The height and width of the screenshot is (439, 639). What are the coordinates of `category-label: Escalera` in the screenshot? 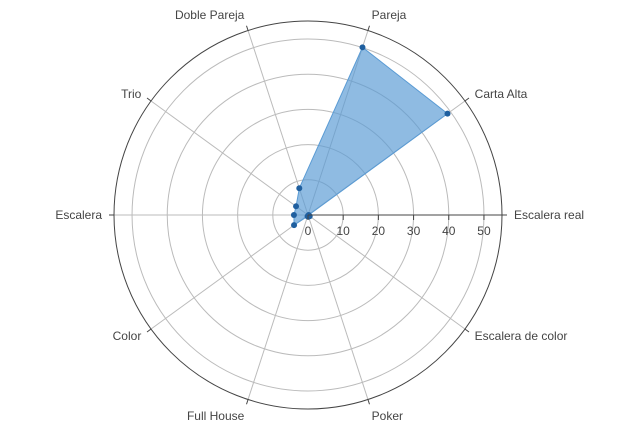 It's located at (78, 215).